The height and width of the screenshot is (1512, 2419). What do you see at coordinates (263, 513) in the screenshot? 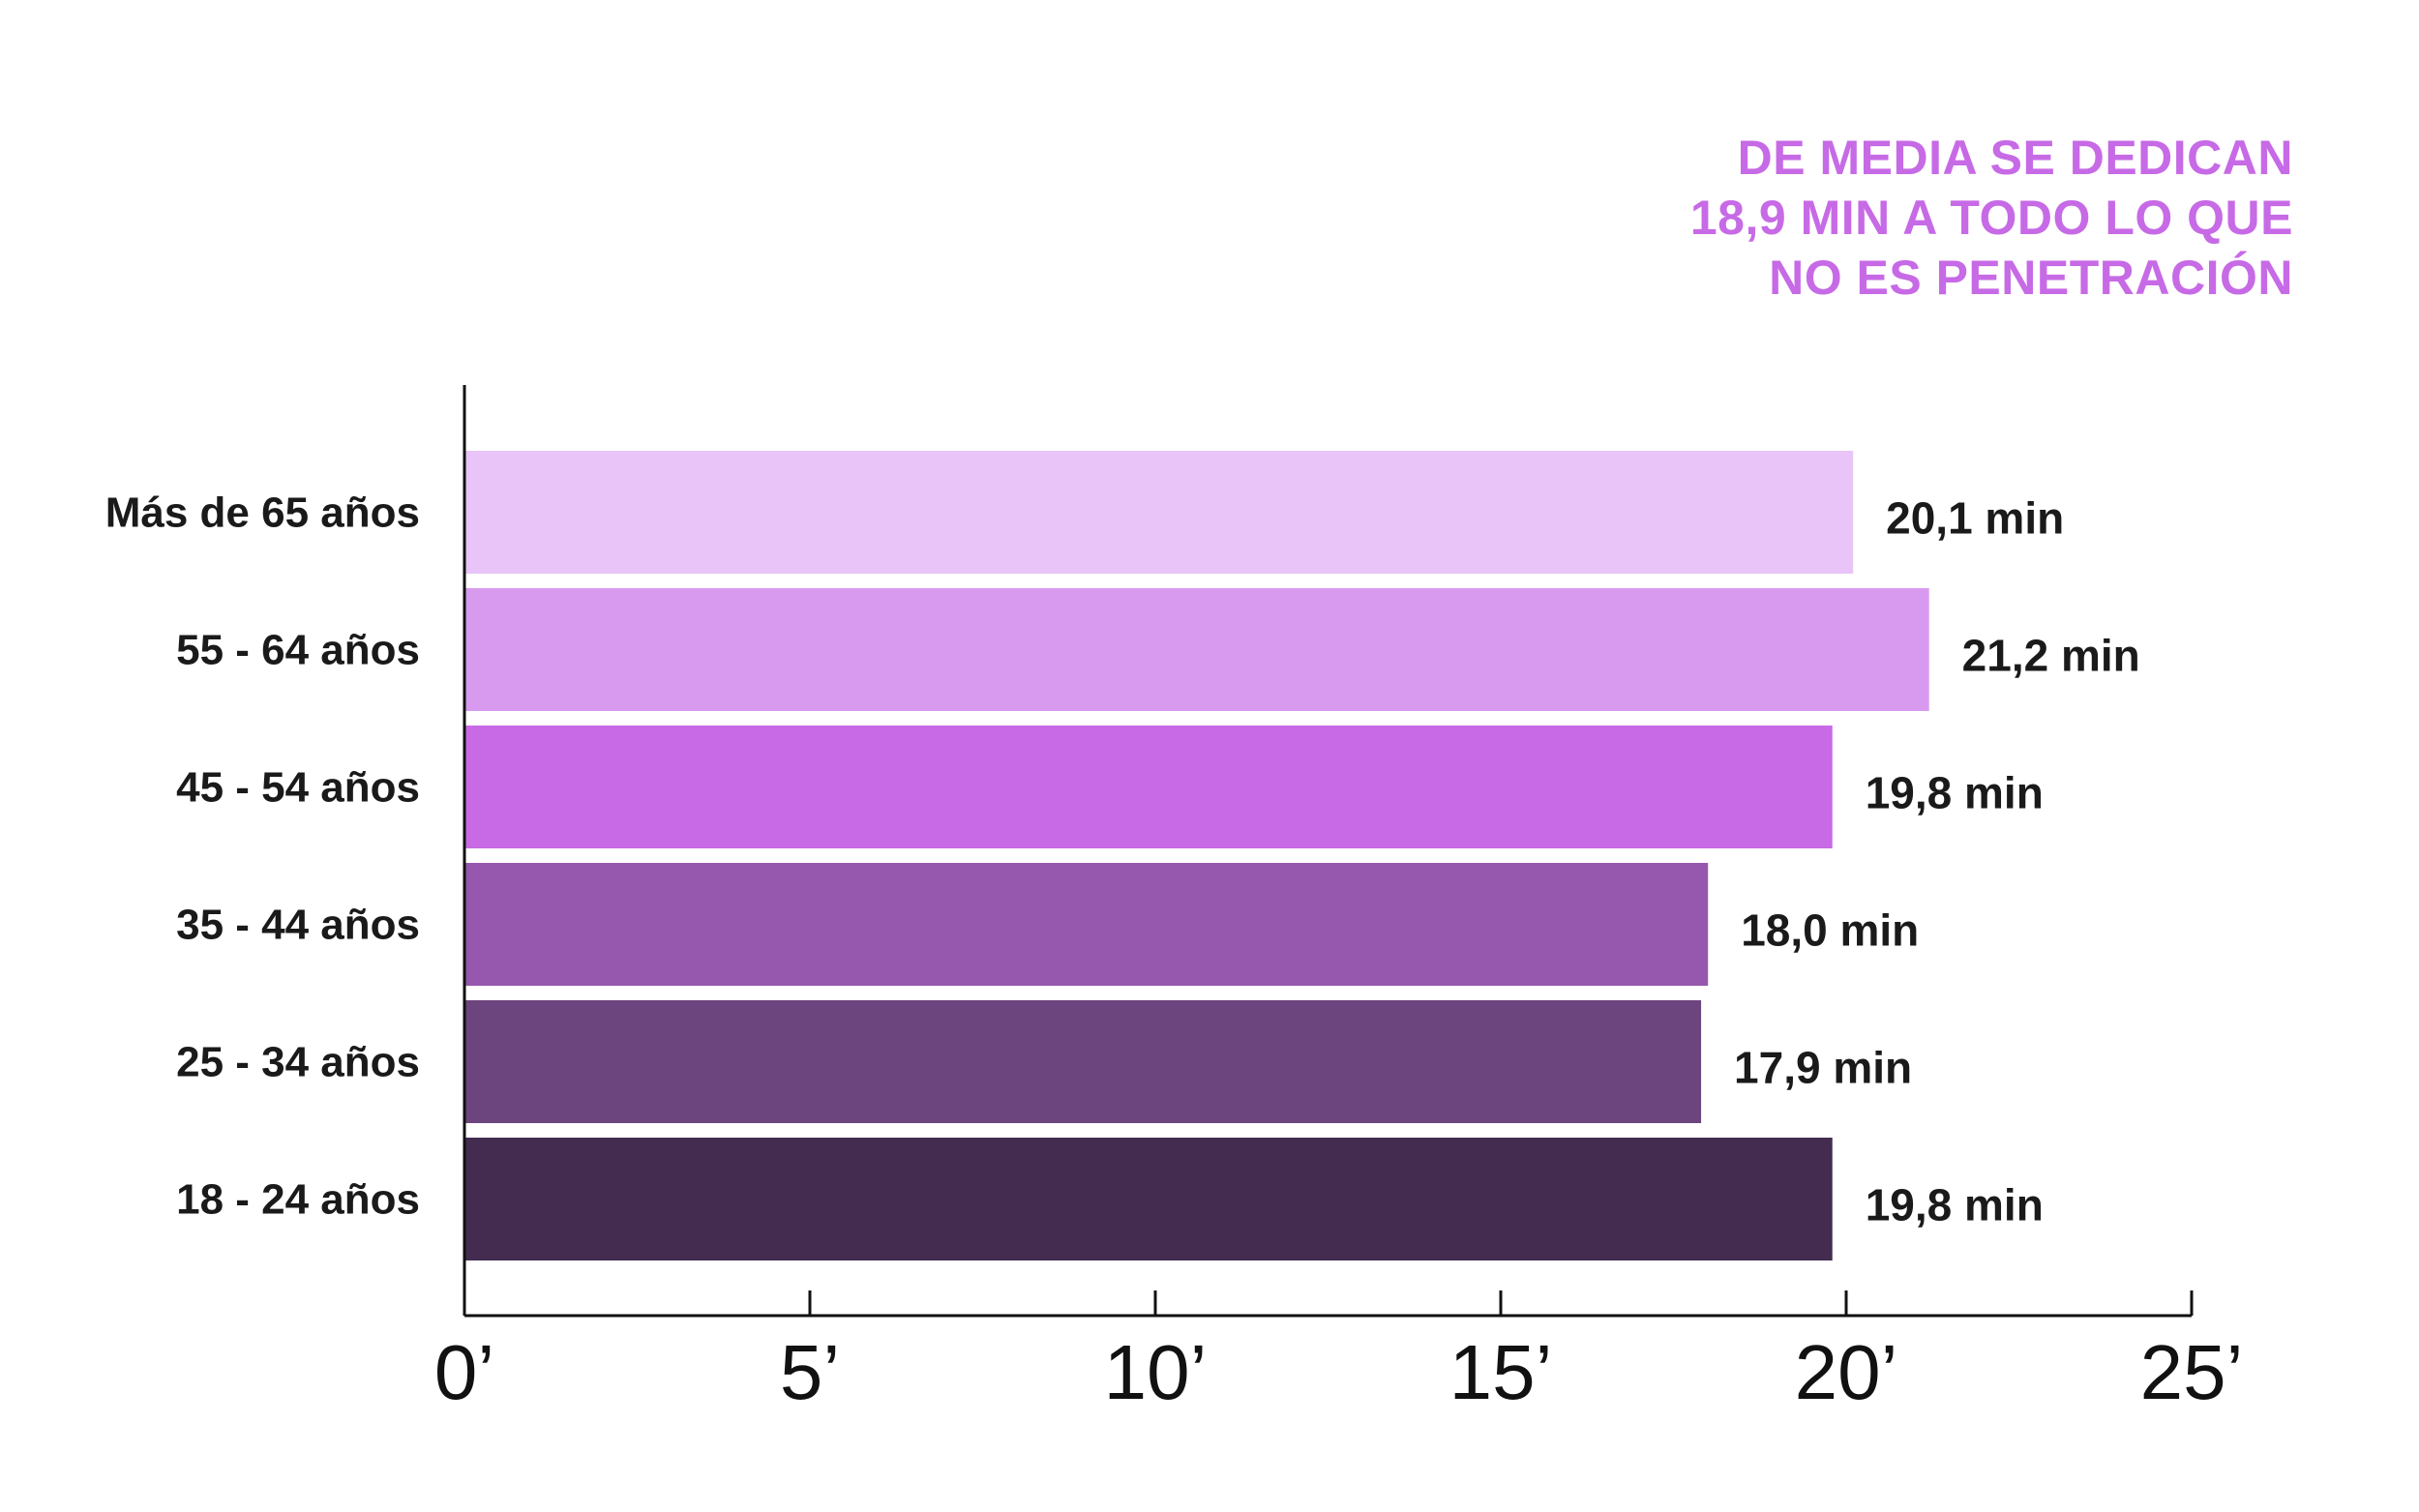
I see `category-label: Más de 65 años` at bounding box center [263, 513].